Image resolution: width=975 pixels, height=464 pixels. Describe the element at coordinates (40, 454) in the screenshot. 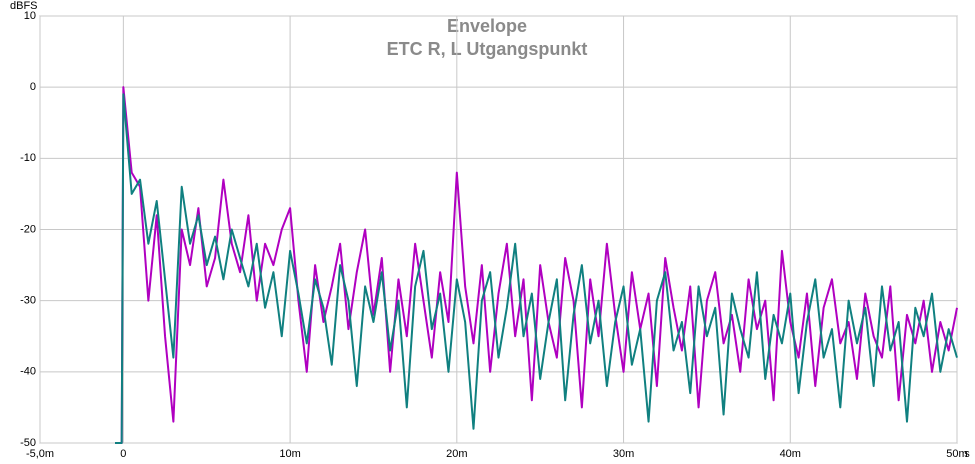

I see `x-tick-label: -5,0m` at that location.